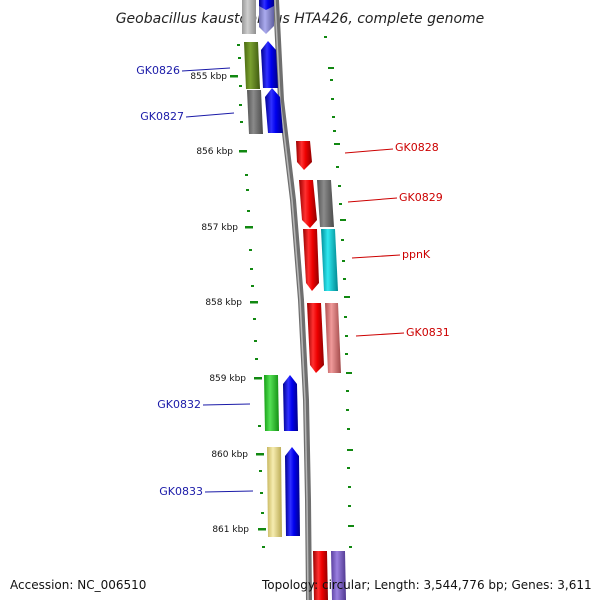 The image size is (600, 600). Describe the element at coordinates (255, 112) in the screenshot. I see `gk0827-homolog-block` at that location.